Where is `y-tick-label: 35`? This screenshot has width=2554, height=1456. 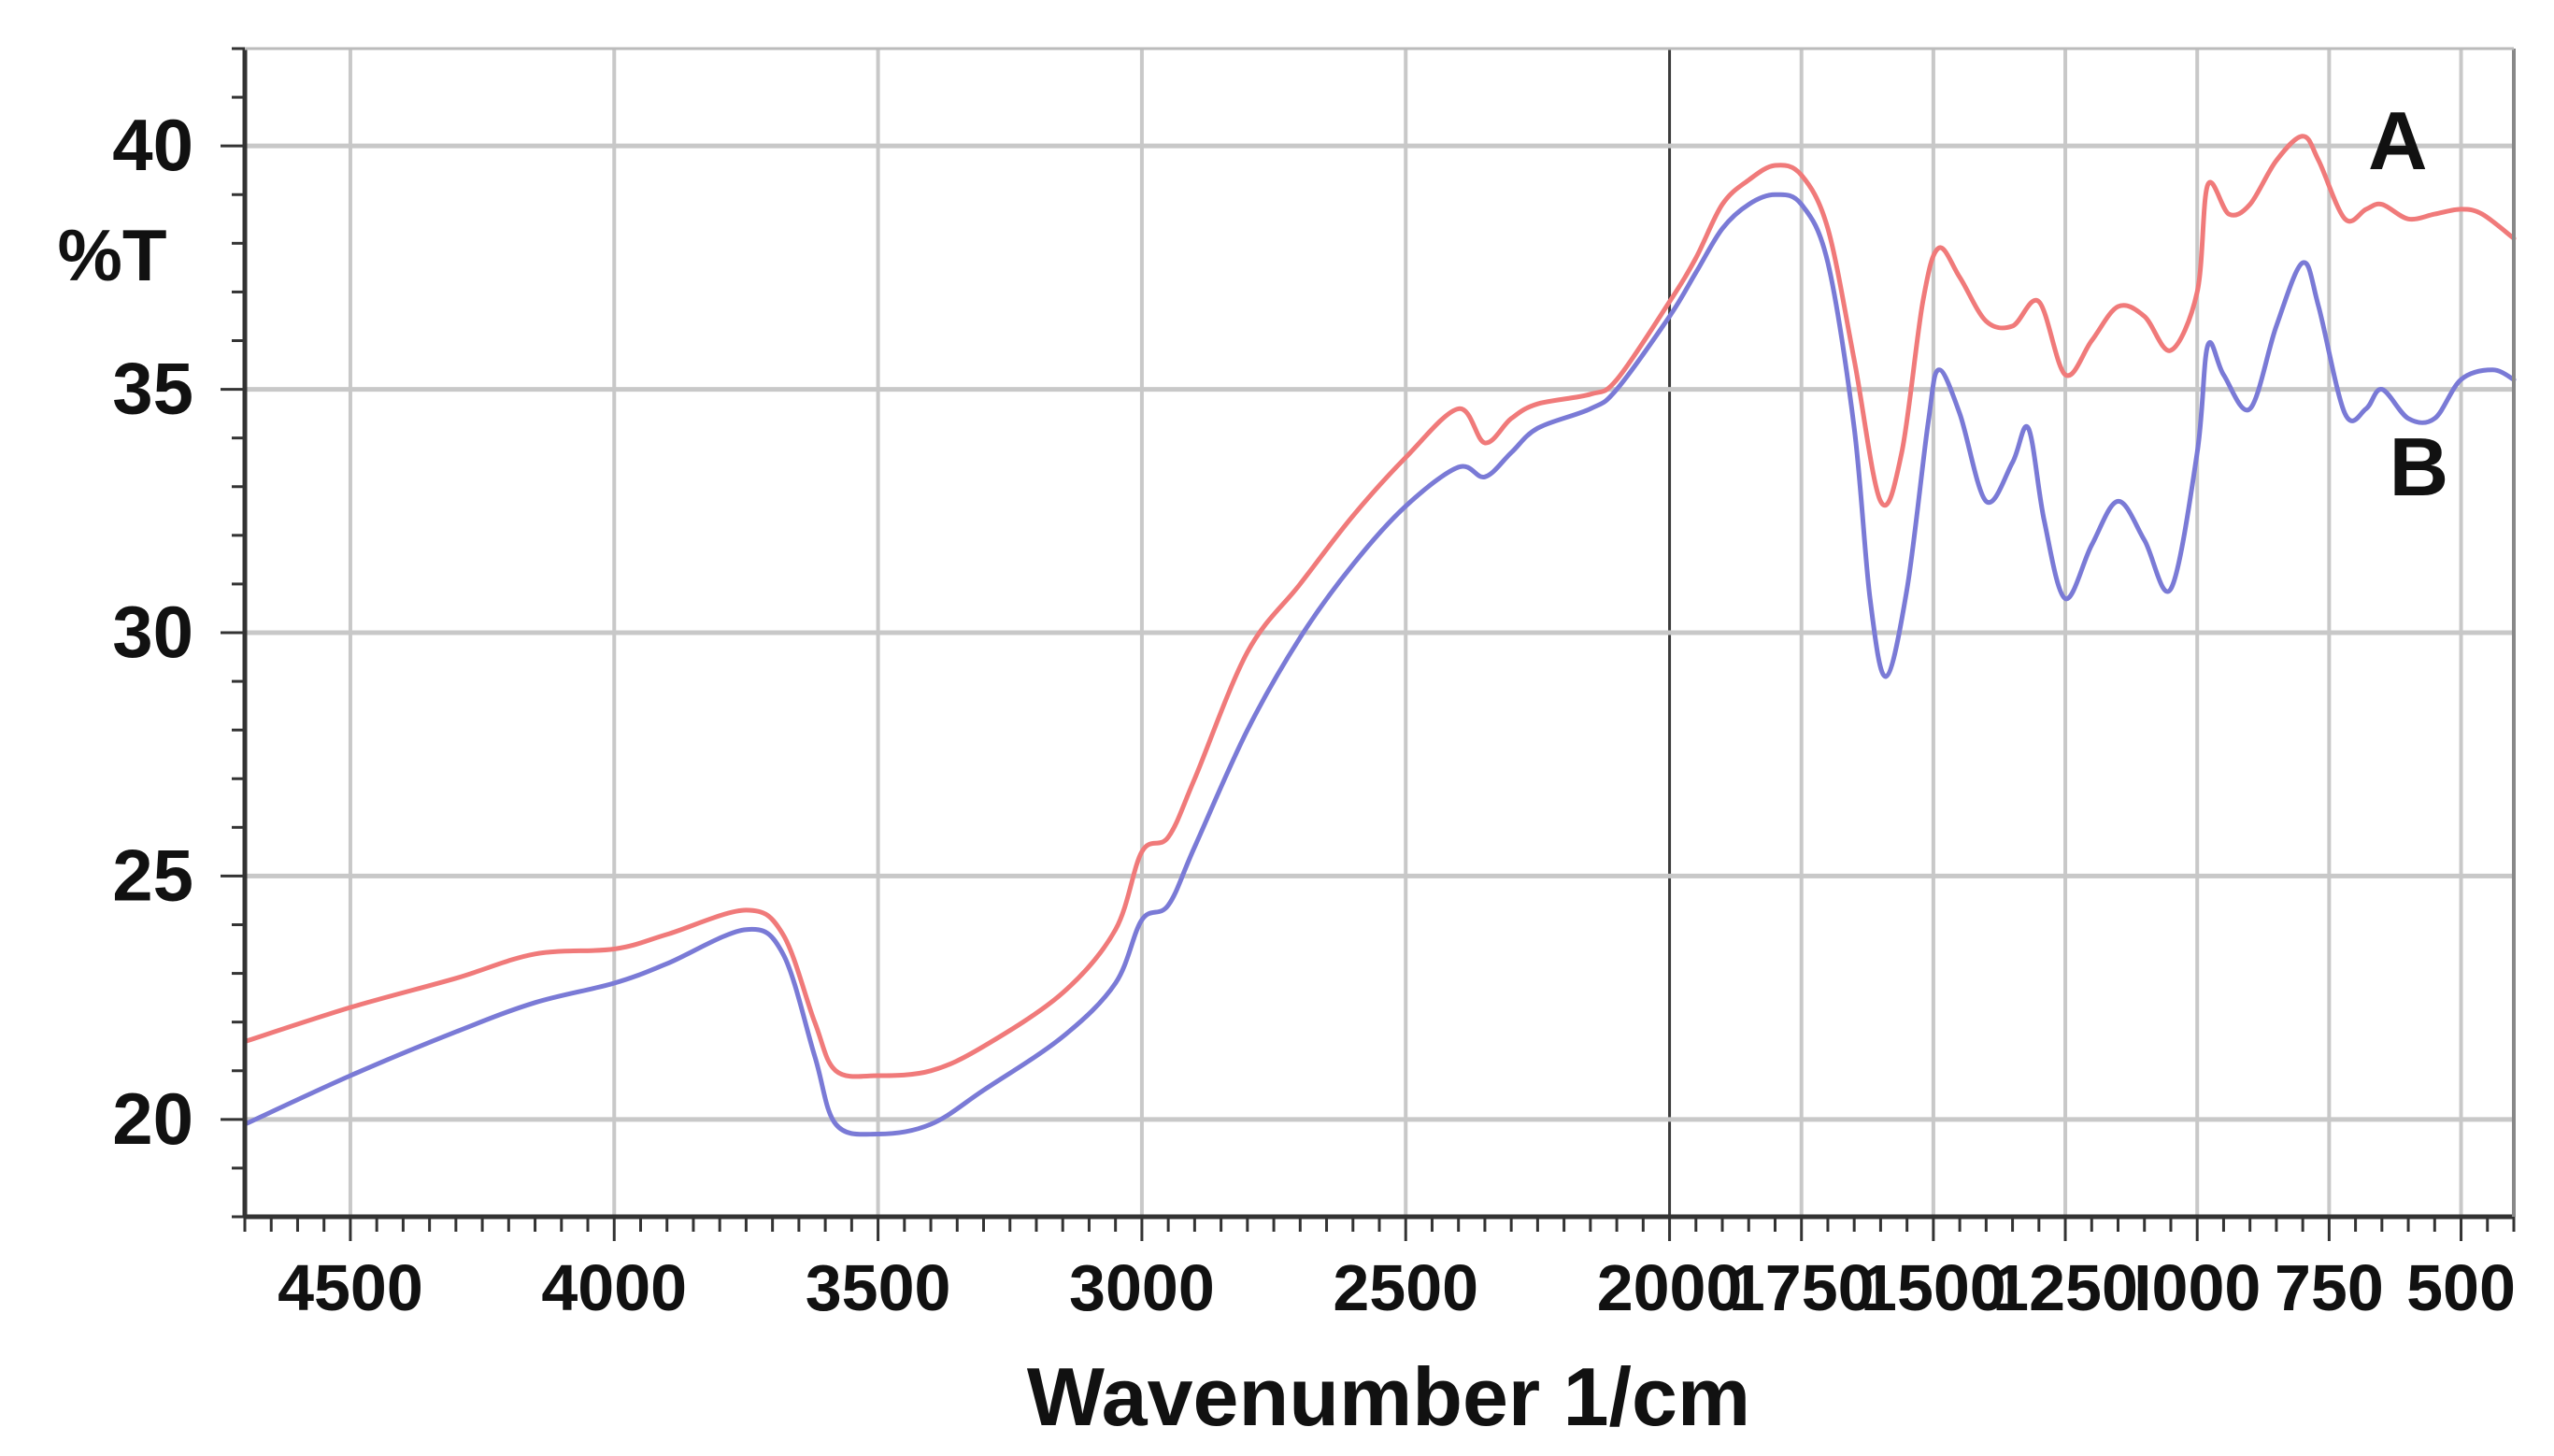 y-tick-label: 35 is located at coordinates (152, 389).